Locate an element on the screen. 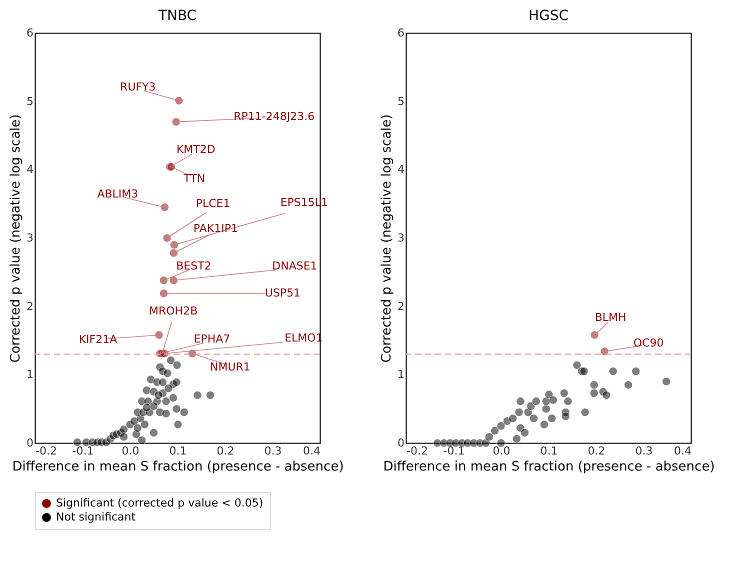 This screenshot has height=567, width=746. chart-title: HGSC is located at coordinates (548, 16).